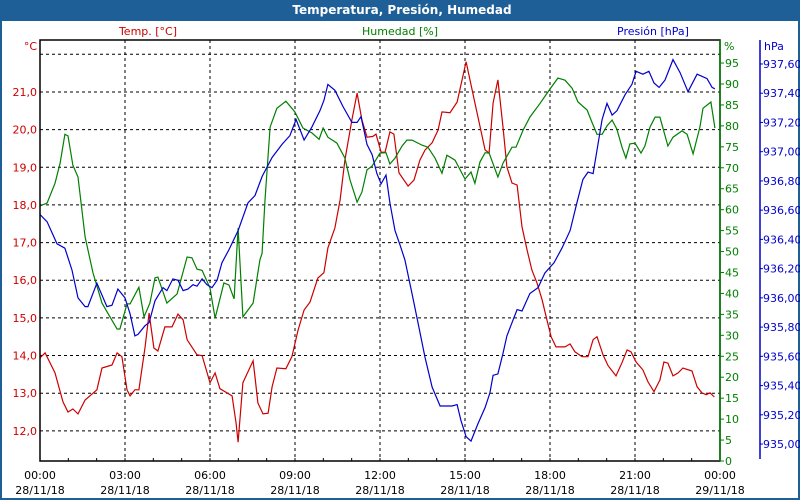 The height and width of the screenshot is (500, 800). I want to click on legend-humidity: Humedad [%], so click(400, 31).